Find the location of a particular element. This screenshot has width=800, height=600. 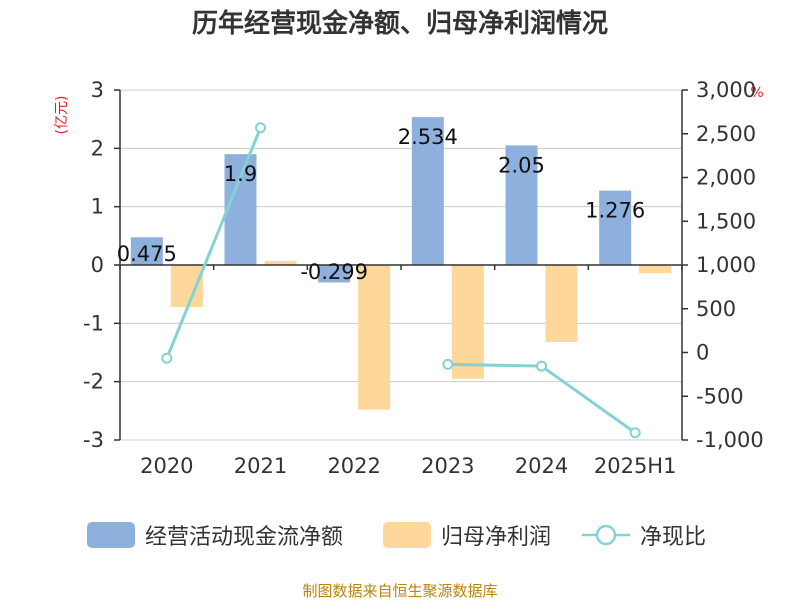

chart-title: 历年经营现金净额、归母净利润情况 is located at coordinates (400, 23).